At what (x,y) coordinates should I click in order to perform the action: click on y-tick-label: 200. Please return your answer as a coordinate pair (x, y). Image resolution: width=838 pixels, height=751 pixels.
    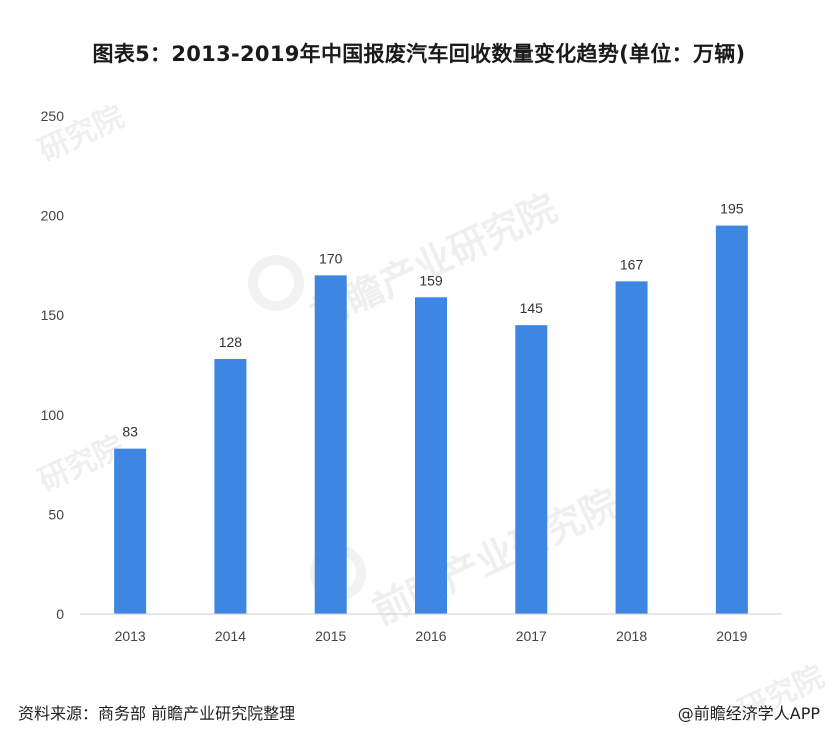
    Looking at the image, I should click on (53, 216).